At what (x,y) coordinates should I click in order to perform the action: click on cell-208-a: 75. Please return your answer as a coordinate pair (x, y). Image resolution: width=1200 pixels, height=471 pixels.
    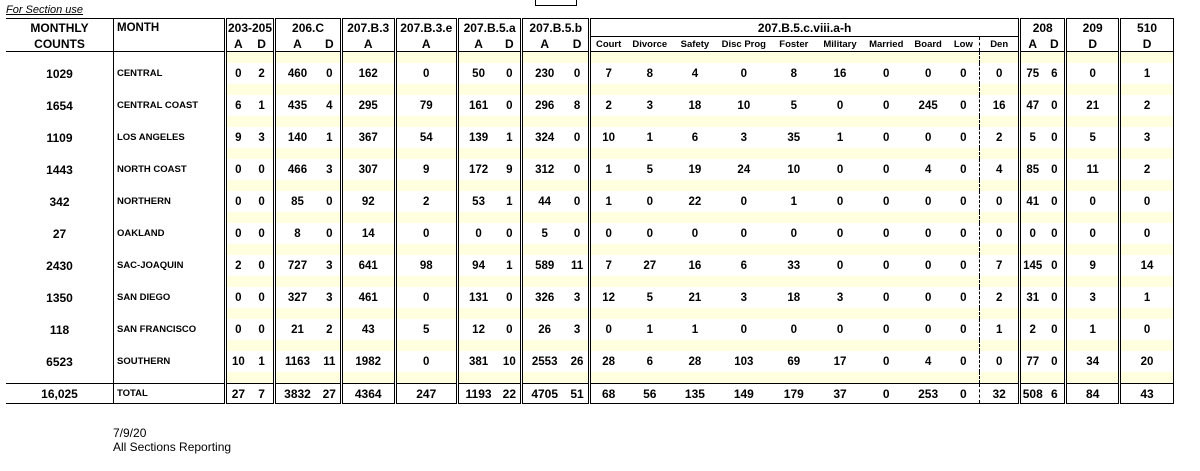
    Looking at the image, I should click on (1031, 73).